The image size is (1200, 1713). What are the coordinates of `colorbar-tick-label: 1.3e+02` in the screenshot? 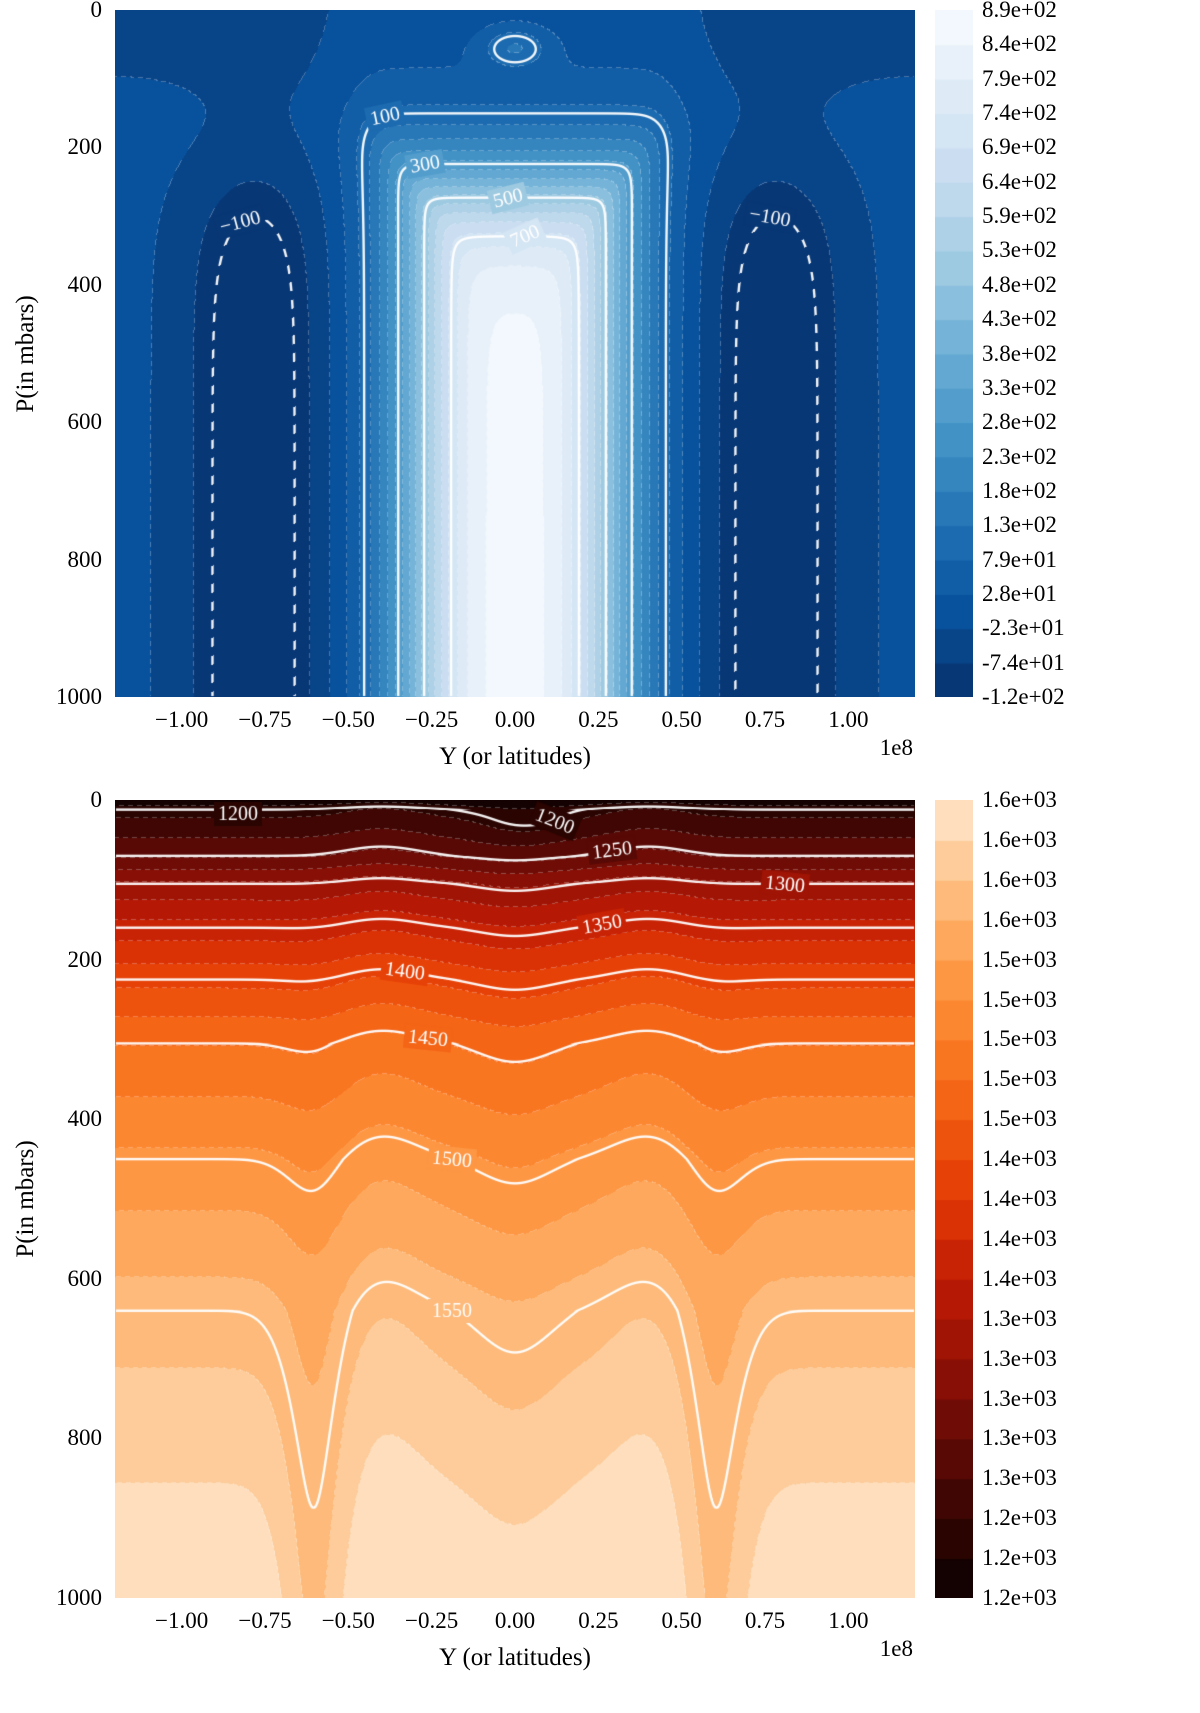 It's located at (1019, 525).